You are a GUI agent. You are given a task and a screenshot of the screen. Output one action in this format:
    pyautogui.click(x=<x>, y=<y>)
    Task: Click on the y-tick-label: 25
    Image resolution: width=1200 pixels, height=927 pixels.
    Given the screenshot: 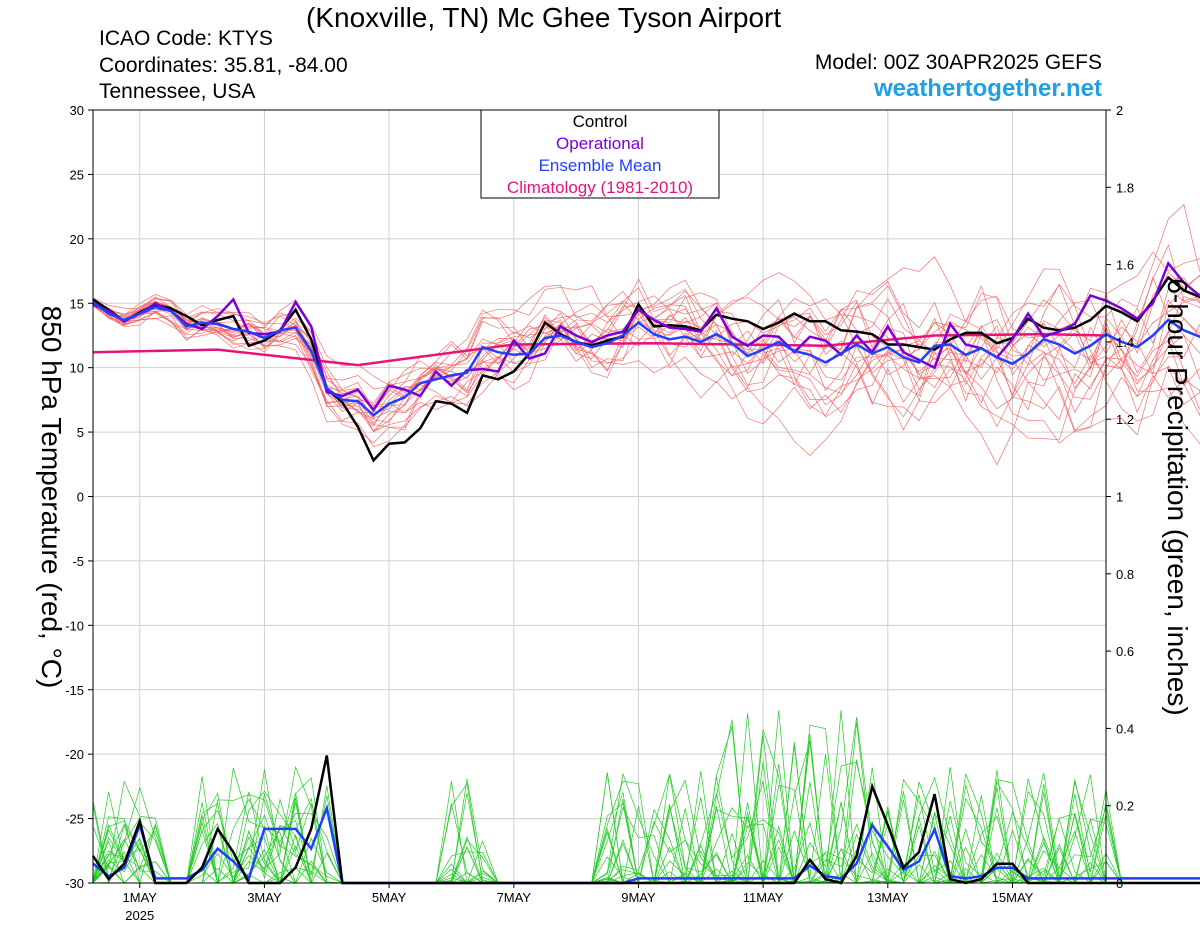 What is the action you would take?
    pyautogui.click(x=77, y=174)
    